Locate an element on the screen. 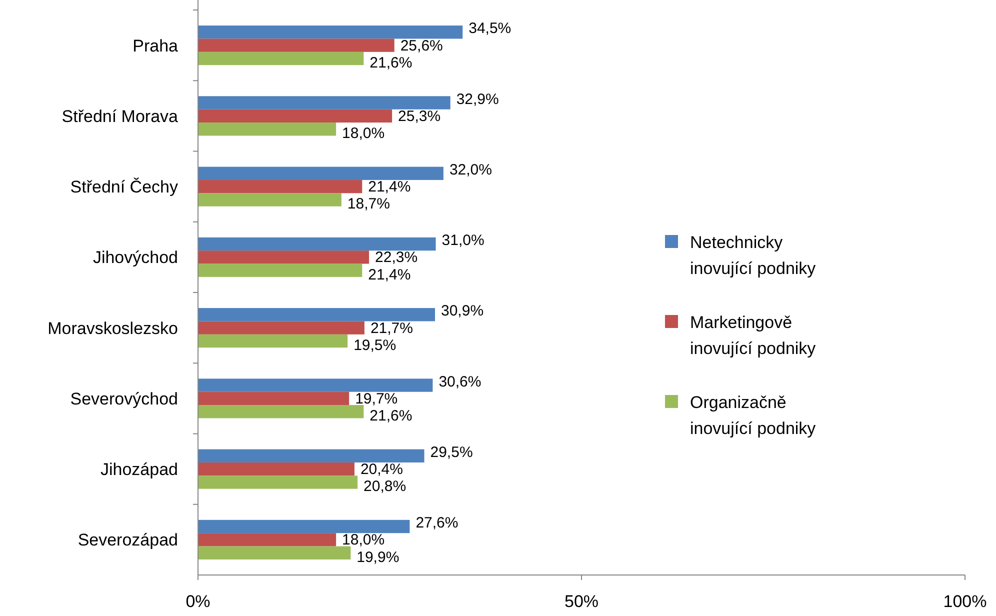 The image size is (996, 616). data-label: 20,8% is located at coordinates (385, 487).